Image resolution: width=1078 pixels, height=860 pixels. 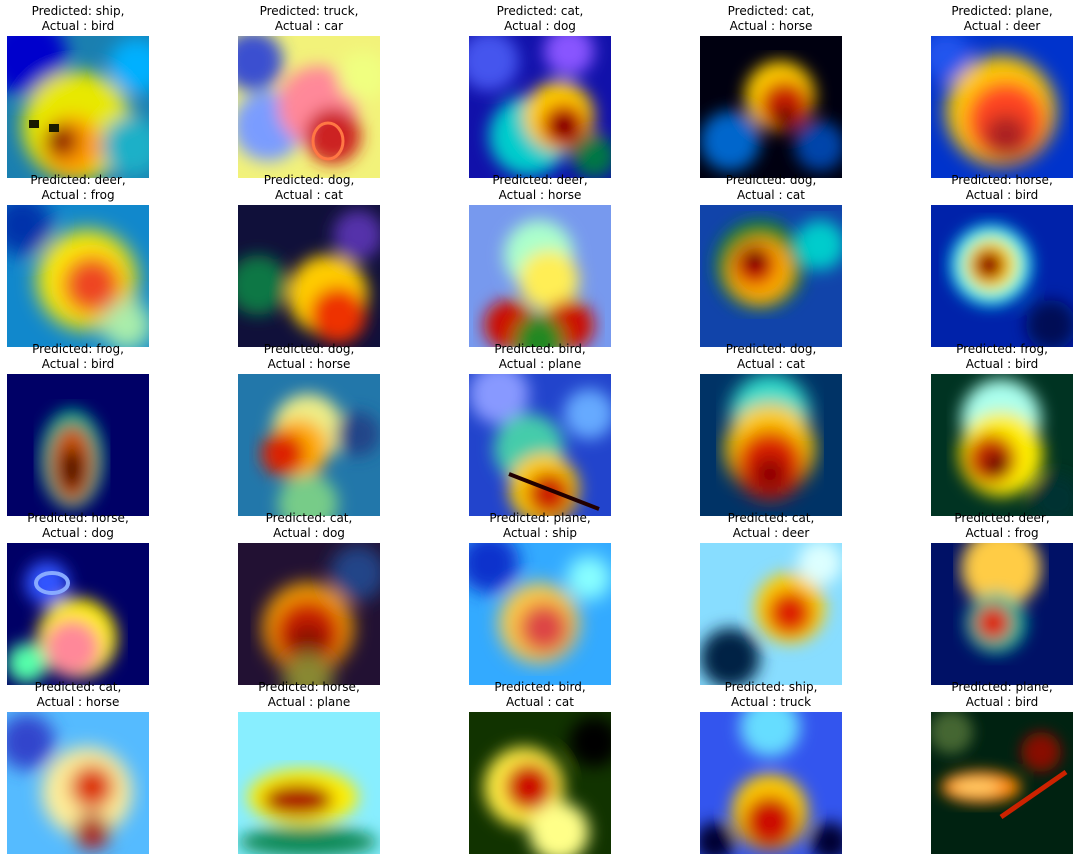 I want to click on panel-title: Predicted: bird, Actual : cat, so click(x=540, y=695).